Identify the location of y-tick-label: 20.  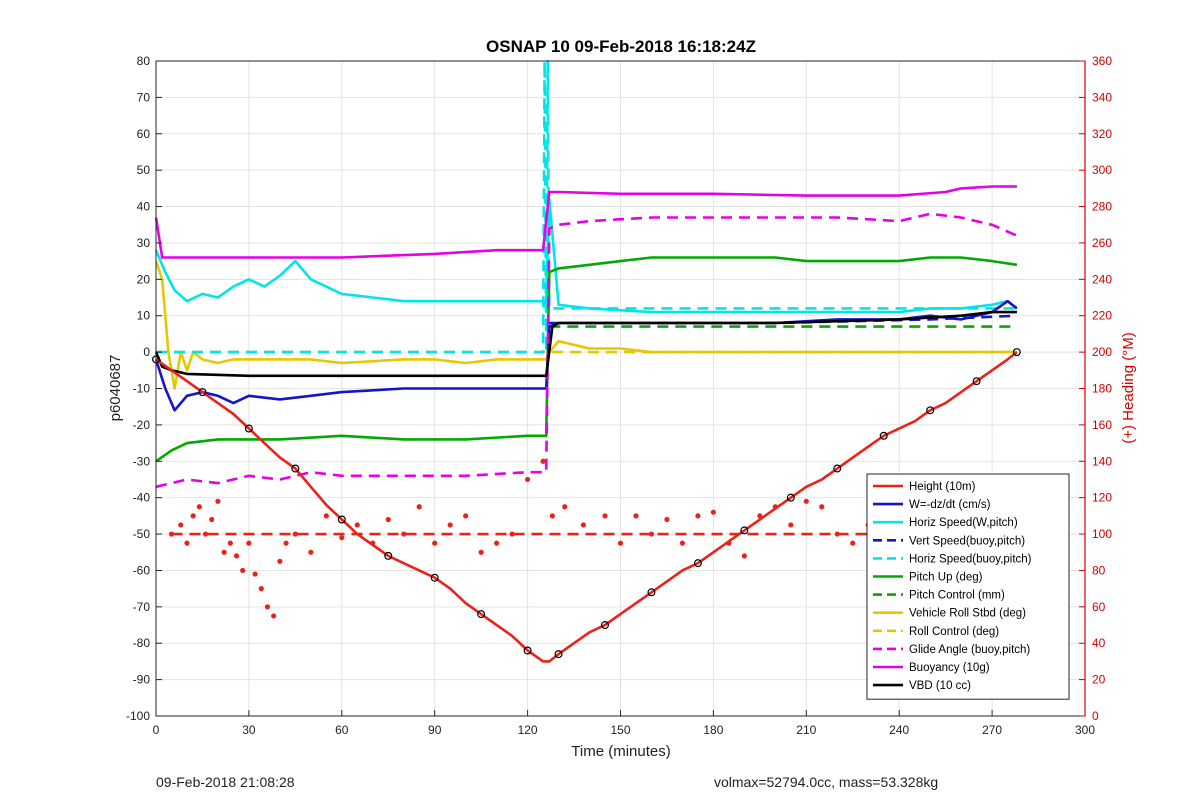
(144, 279).